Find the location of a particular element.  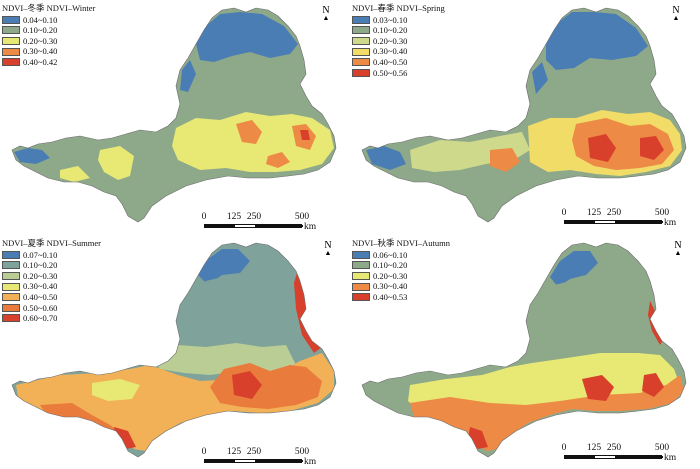

legend-label: 0.40~0.53 is located at coordinates (390, 296).